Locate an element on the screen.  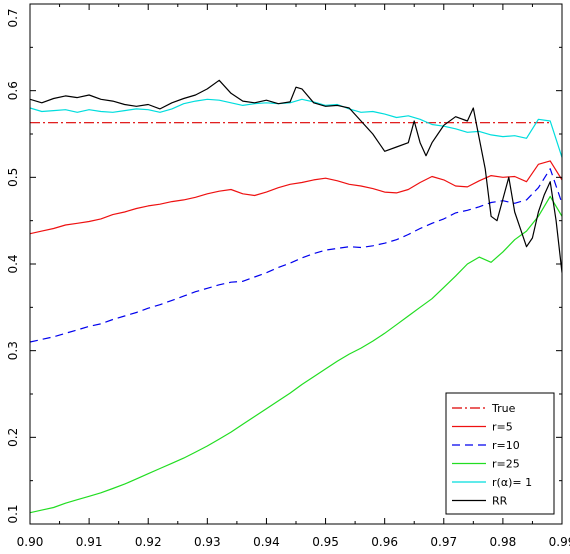
legend-box is located at coordinates (500, 453).